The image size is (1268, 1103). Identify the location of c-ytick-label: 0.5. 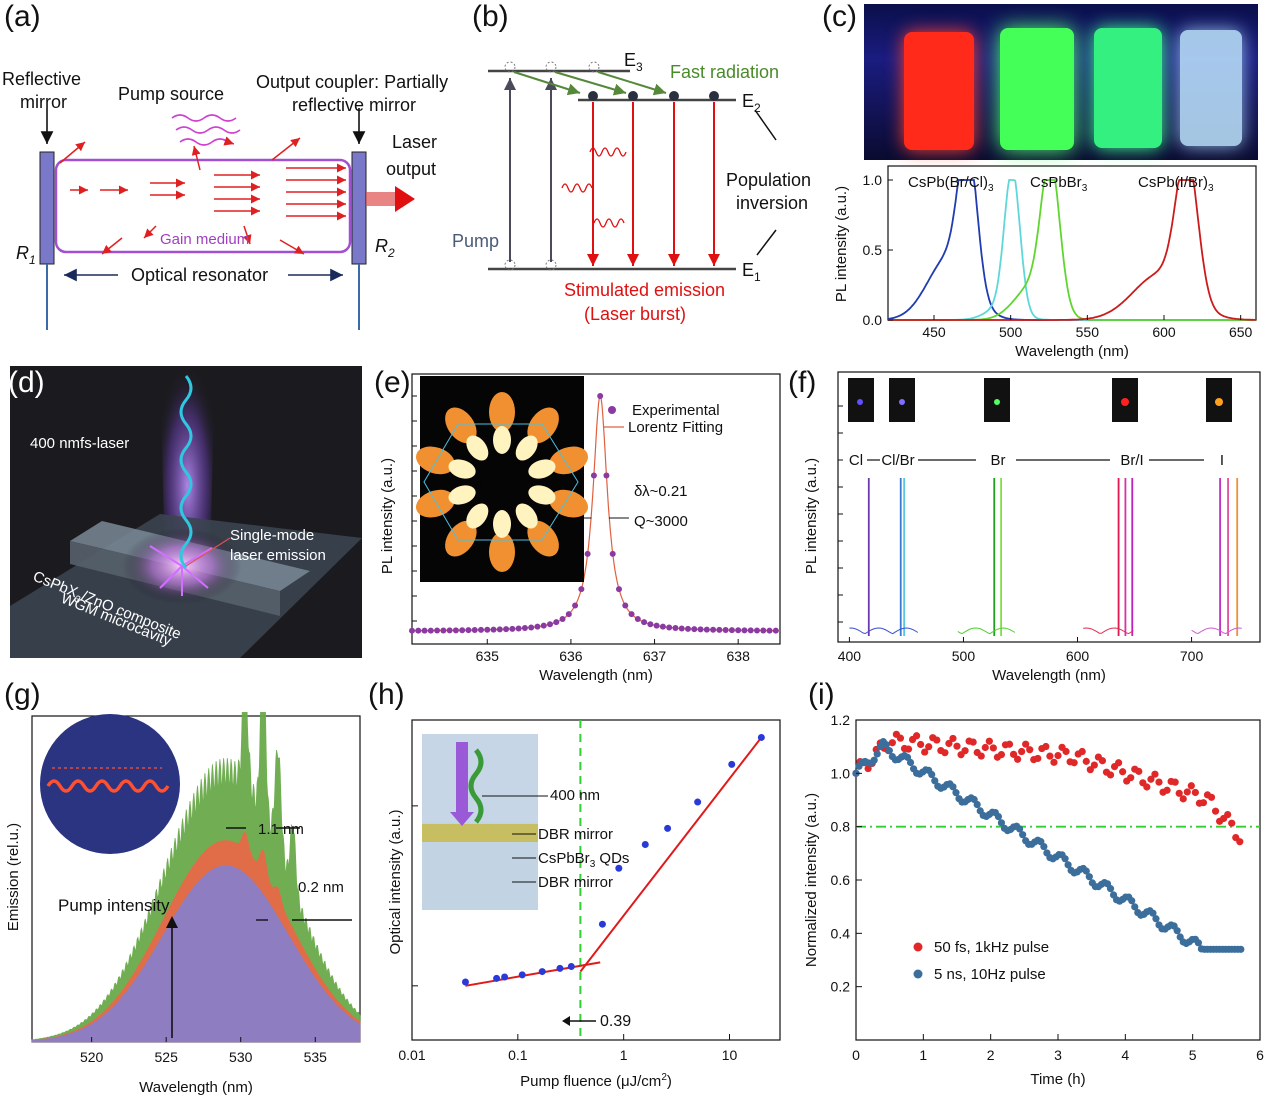
(873, 250).